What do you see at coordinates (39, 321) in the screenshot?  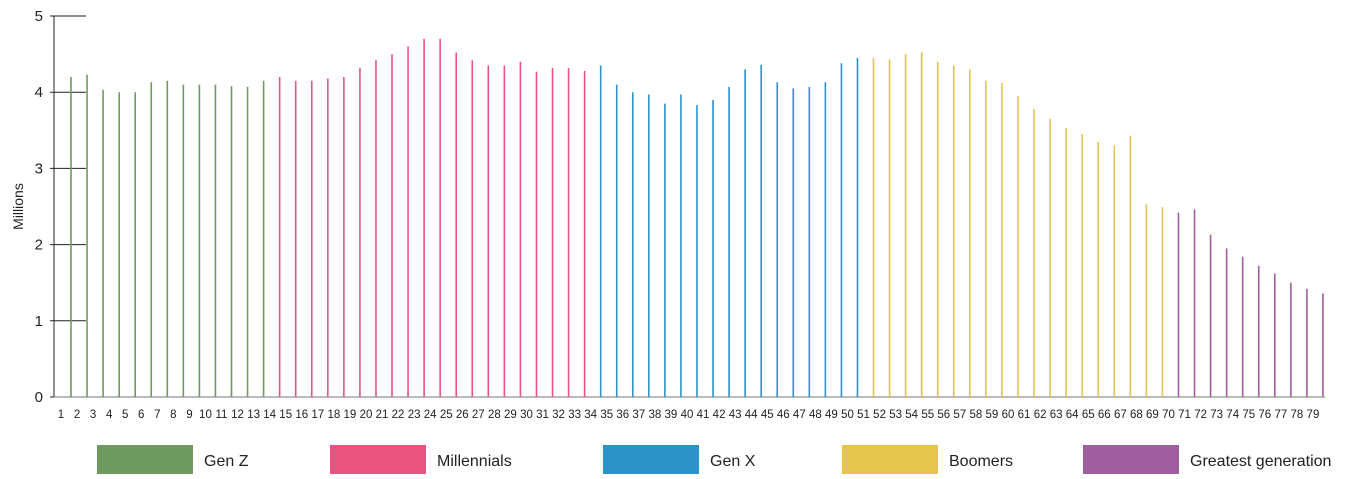 I see `y-tick-label: 1` at bounding box center [39, 321].